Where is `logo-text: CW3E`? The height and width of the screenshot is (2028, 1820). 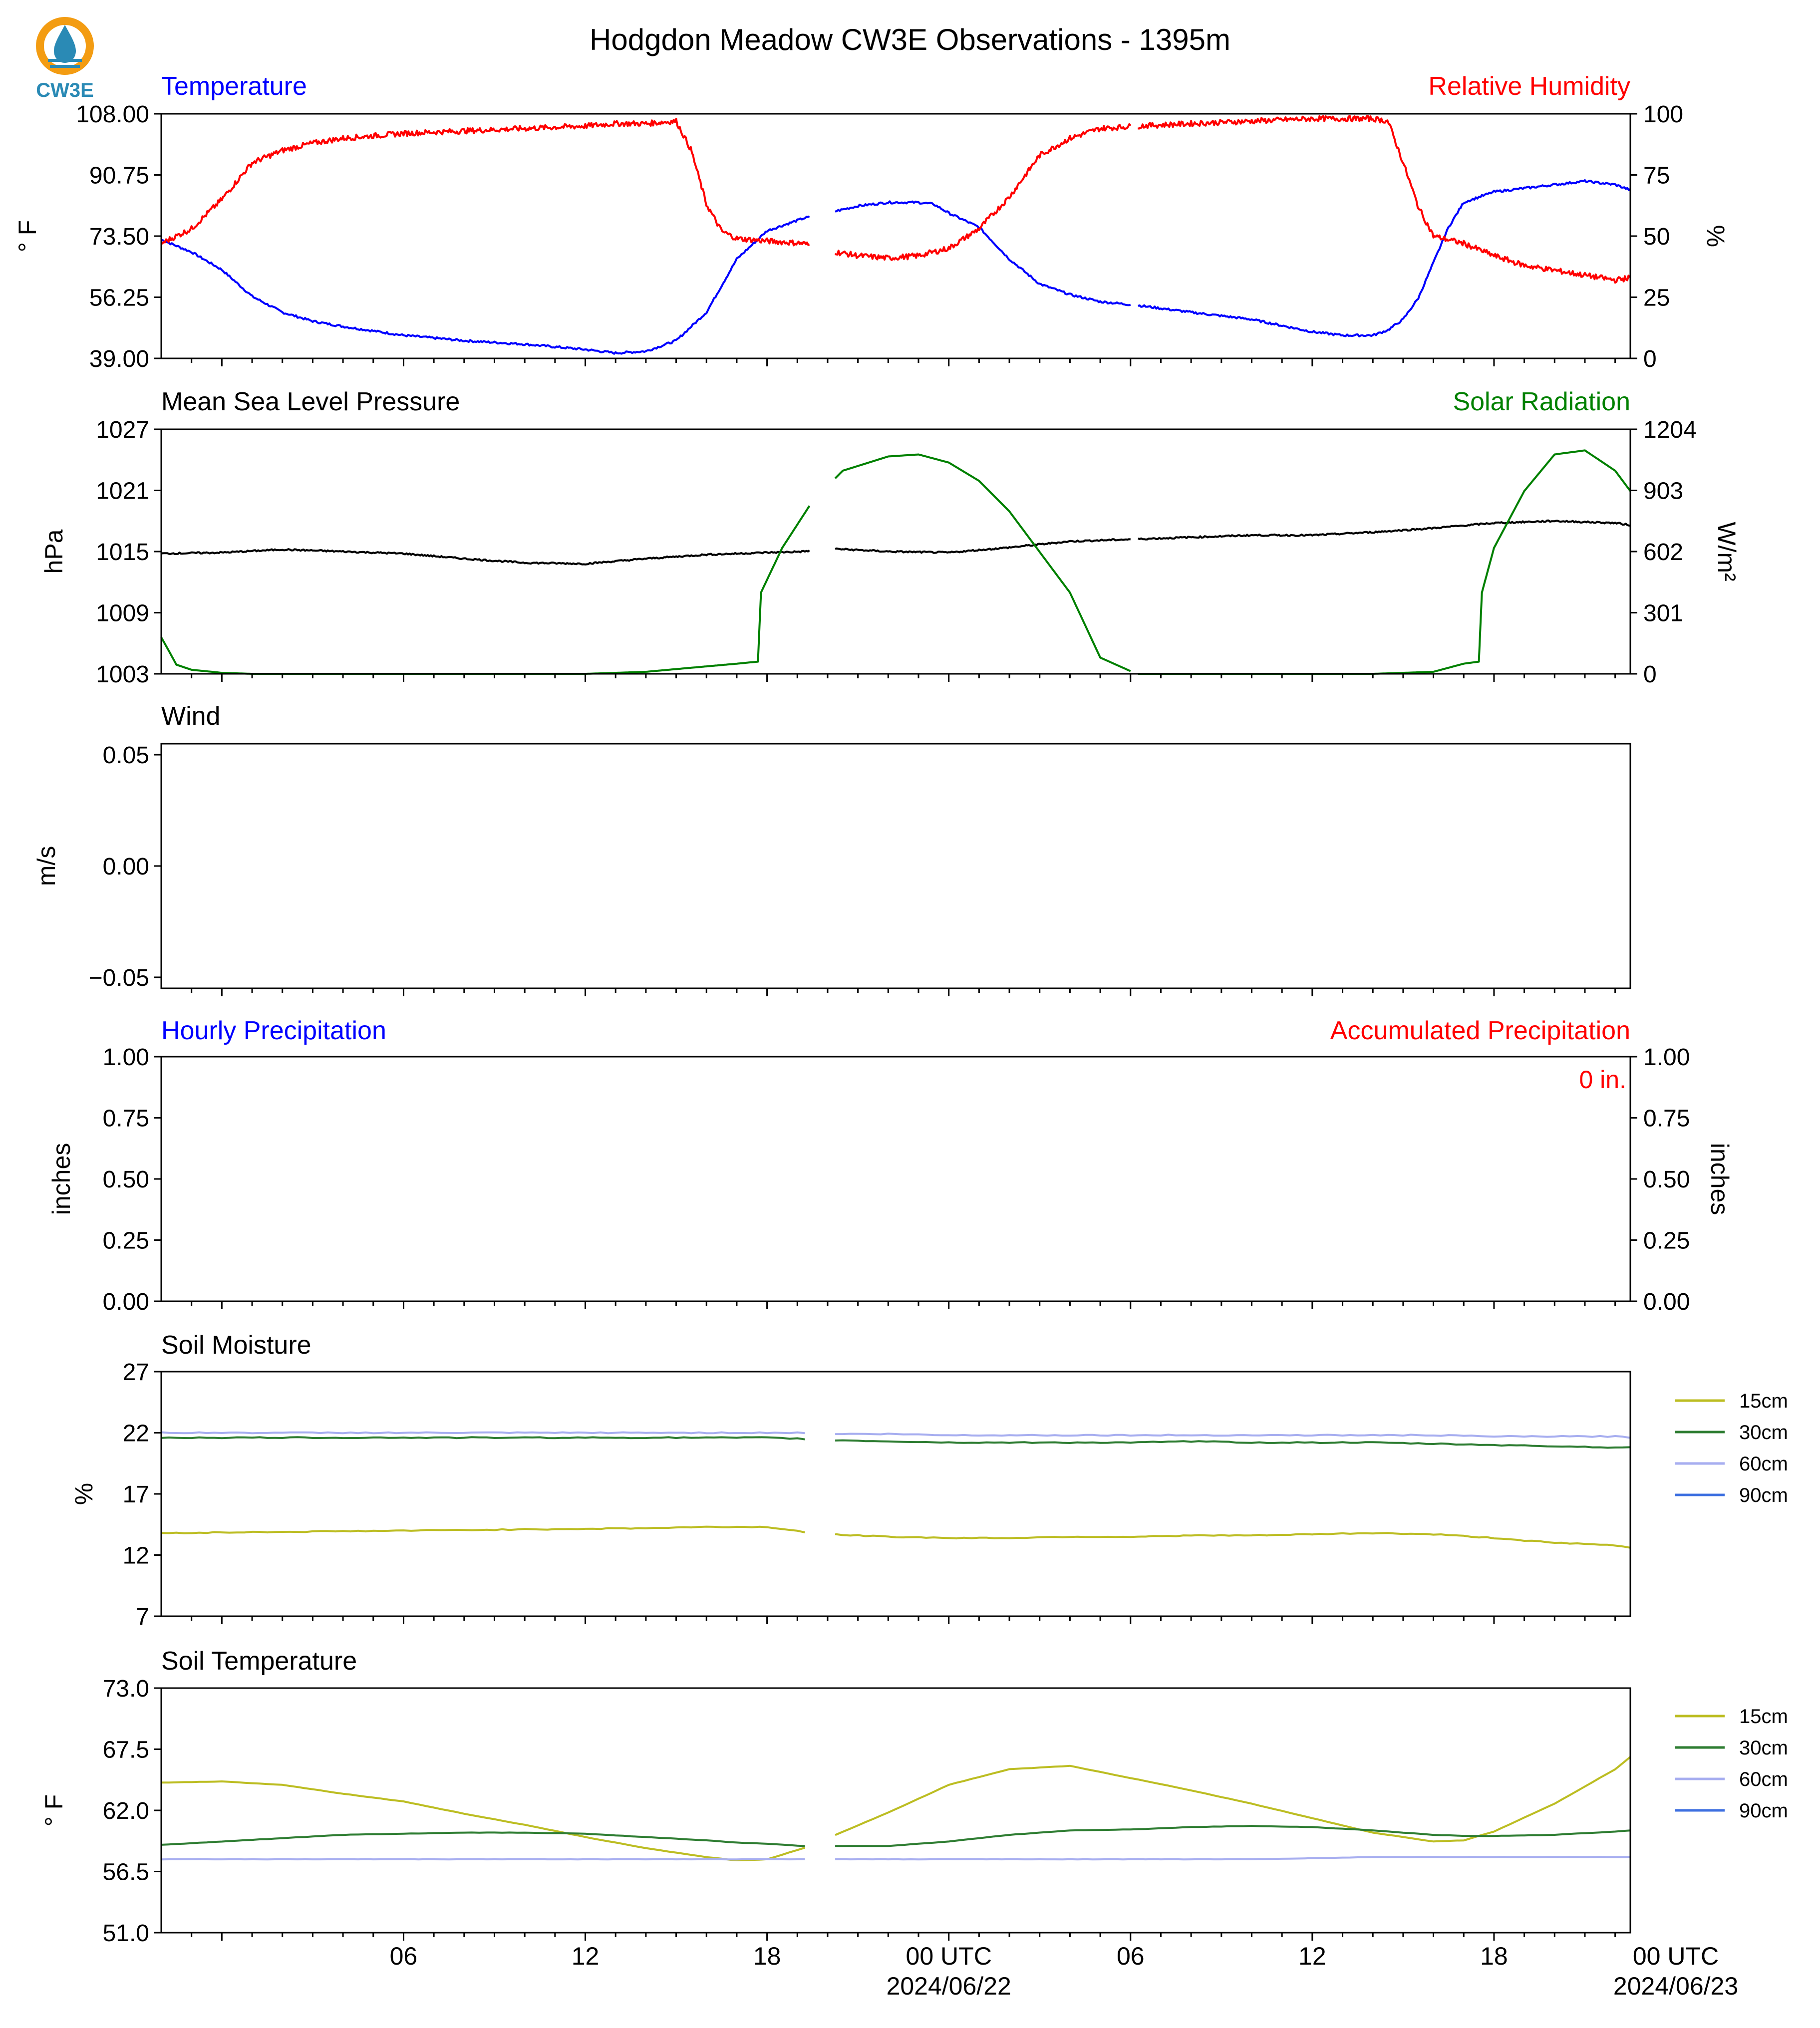
logo-text: CW3E is located at coordinates (65, 90).